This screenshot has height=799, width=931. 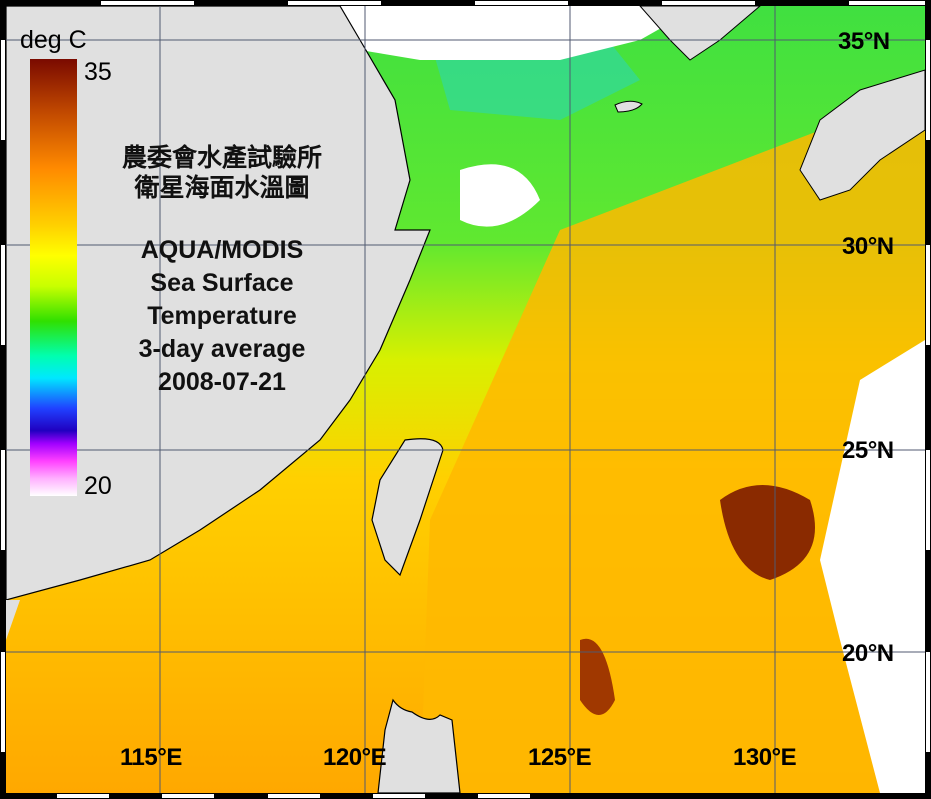 I want to click on colorbar, so click(x=53, y=277).